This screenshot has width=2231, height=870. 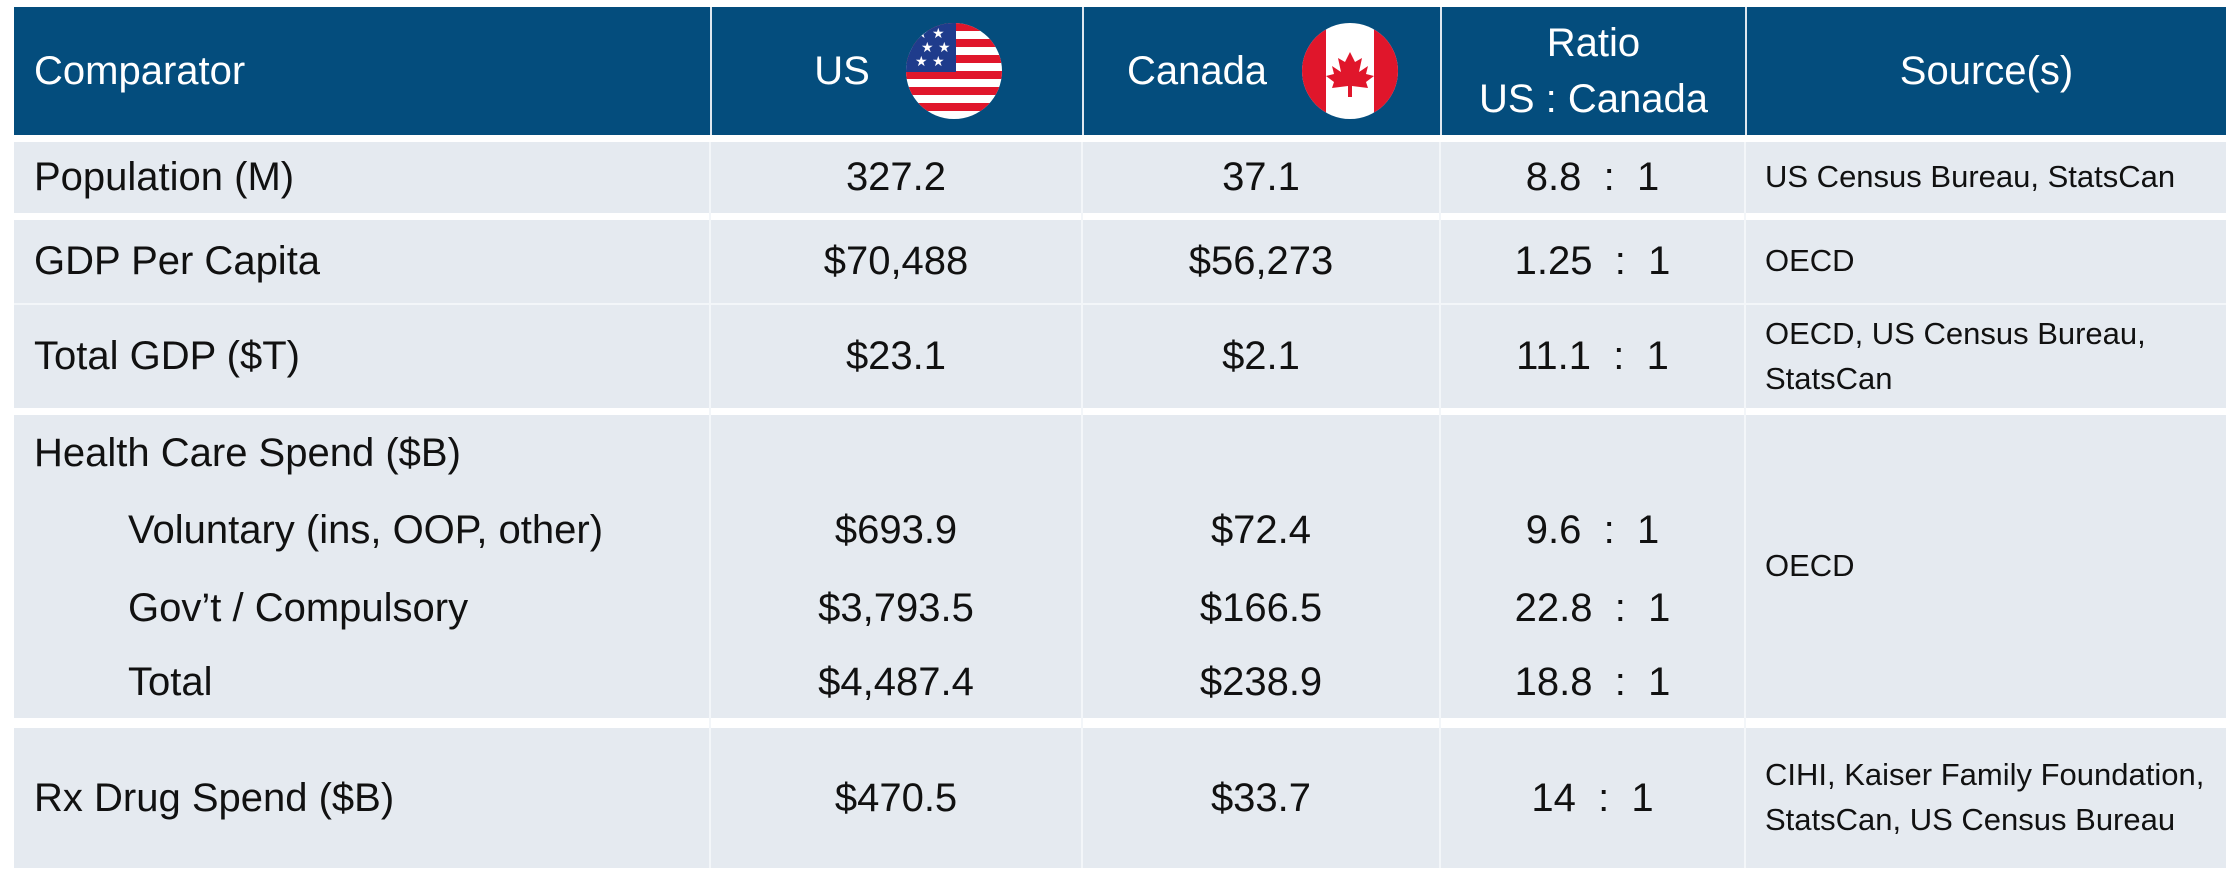 What do you see at coordinates (1261, 797) in the screenshot?
I see `canada-value: $33.7` at bounding box center [1261, 797].